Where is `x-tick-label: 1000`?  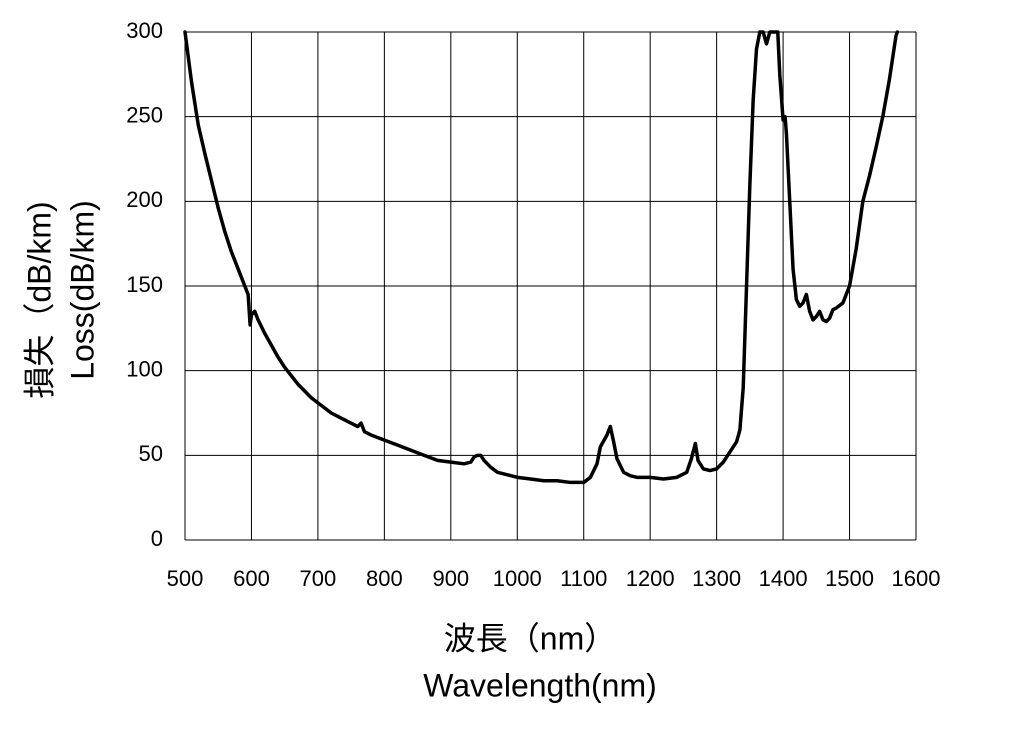 x-tick-label: 1000 is located at coordinates (517, 578).